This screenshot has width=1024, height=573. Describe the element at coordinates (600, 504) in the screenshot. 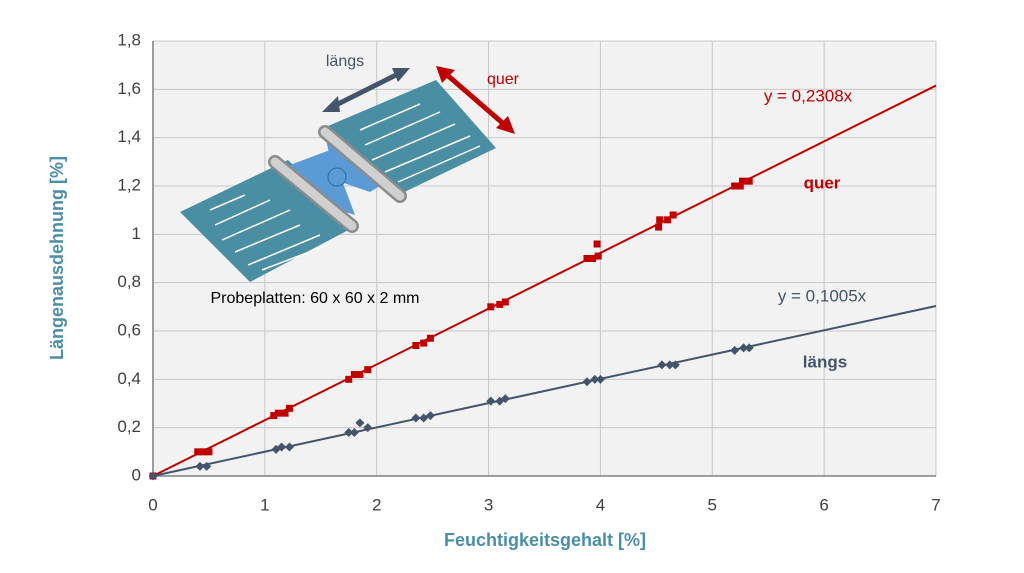

I see `x-tick-label: 4` at that location.